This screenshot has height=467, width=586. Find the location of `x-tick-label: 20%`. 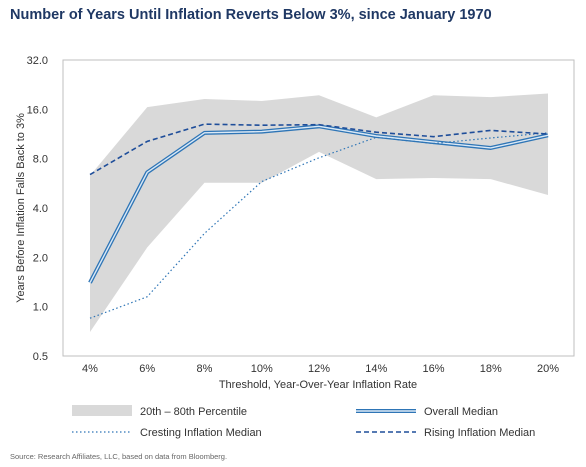

x-tick-label: 20% is located at coordinates (548, 369).